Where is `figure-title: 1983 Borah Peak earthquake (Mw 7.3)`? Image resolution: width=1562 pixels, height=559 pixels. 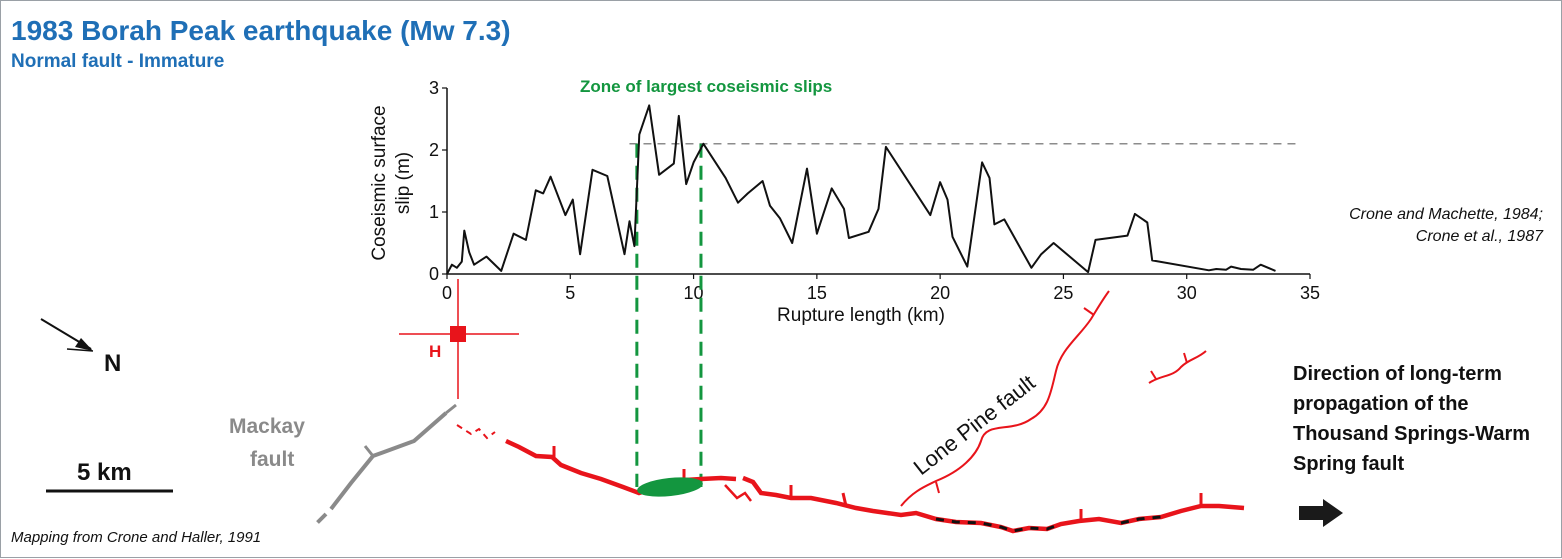
figure-title: 1983 Borah Peak earthquake (Mw 7.3) is located at coordinates (261, 30).